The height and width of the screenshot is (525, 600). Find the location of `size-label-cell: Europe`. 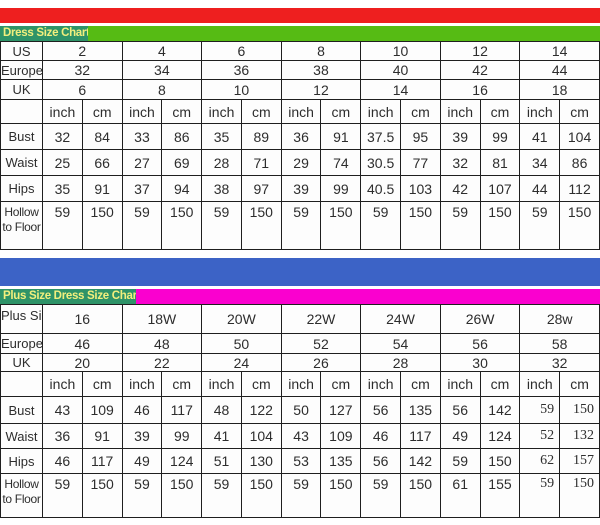

size-label-cell: Europe is located at coordinates (21, 70).